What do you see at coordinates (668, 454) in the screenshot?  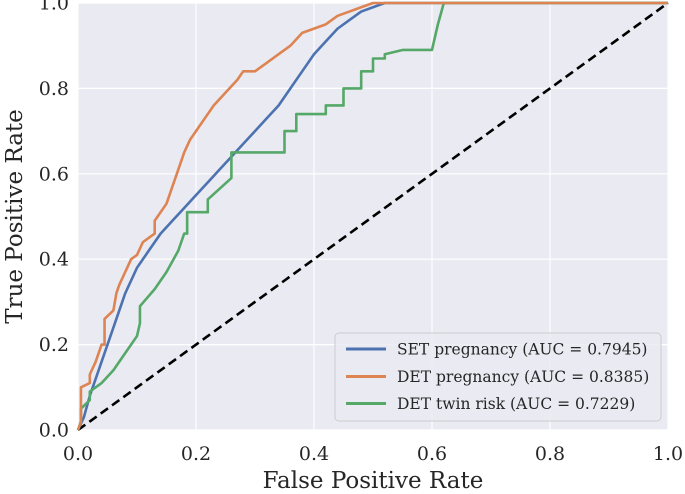 I see `x-tick-label: 1.0` at bounding box center [668, 454].